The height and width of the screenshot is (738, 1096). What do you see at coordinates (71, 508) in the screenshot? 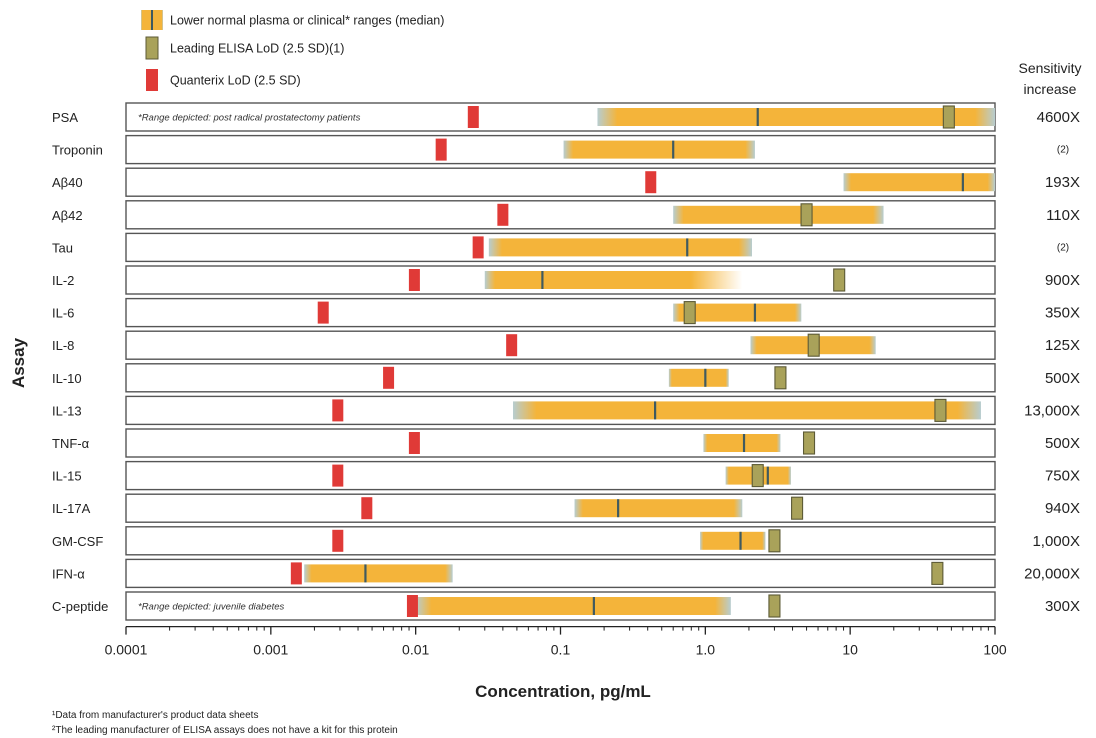
I see `assay-label: IL-17A` at bounding box center [71, 508].